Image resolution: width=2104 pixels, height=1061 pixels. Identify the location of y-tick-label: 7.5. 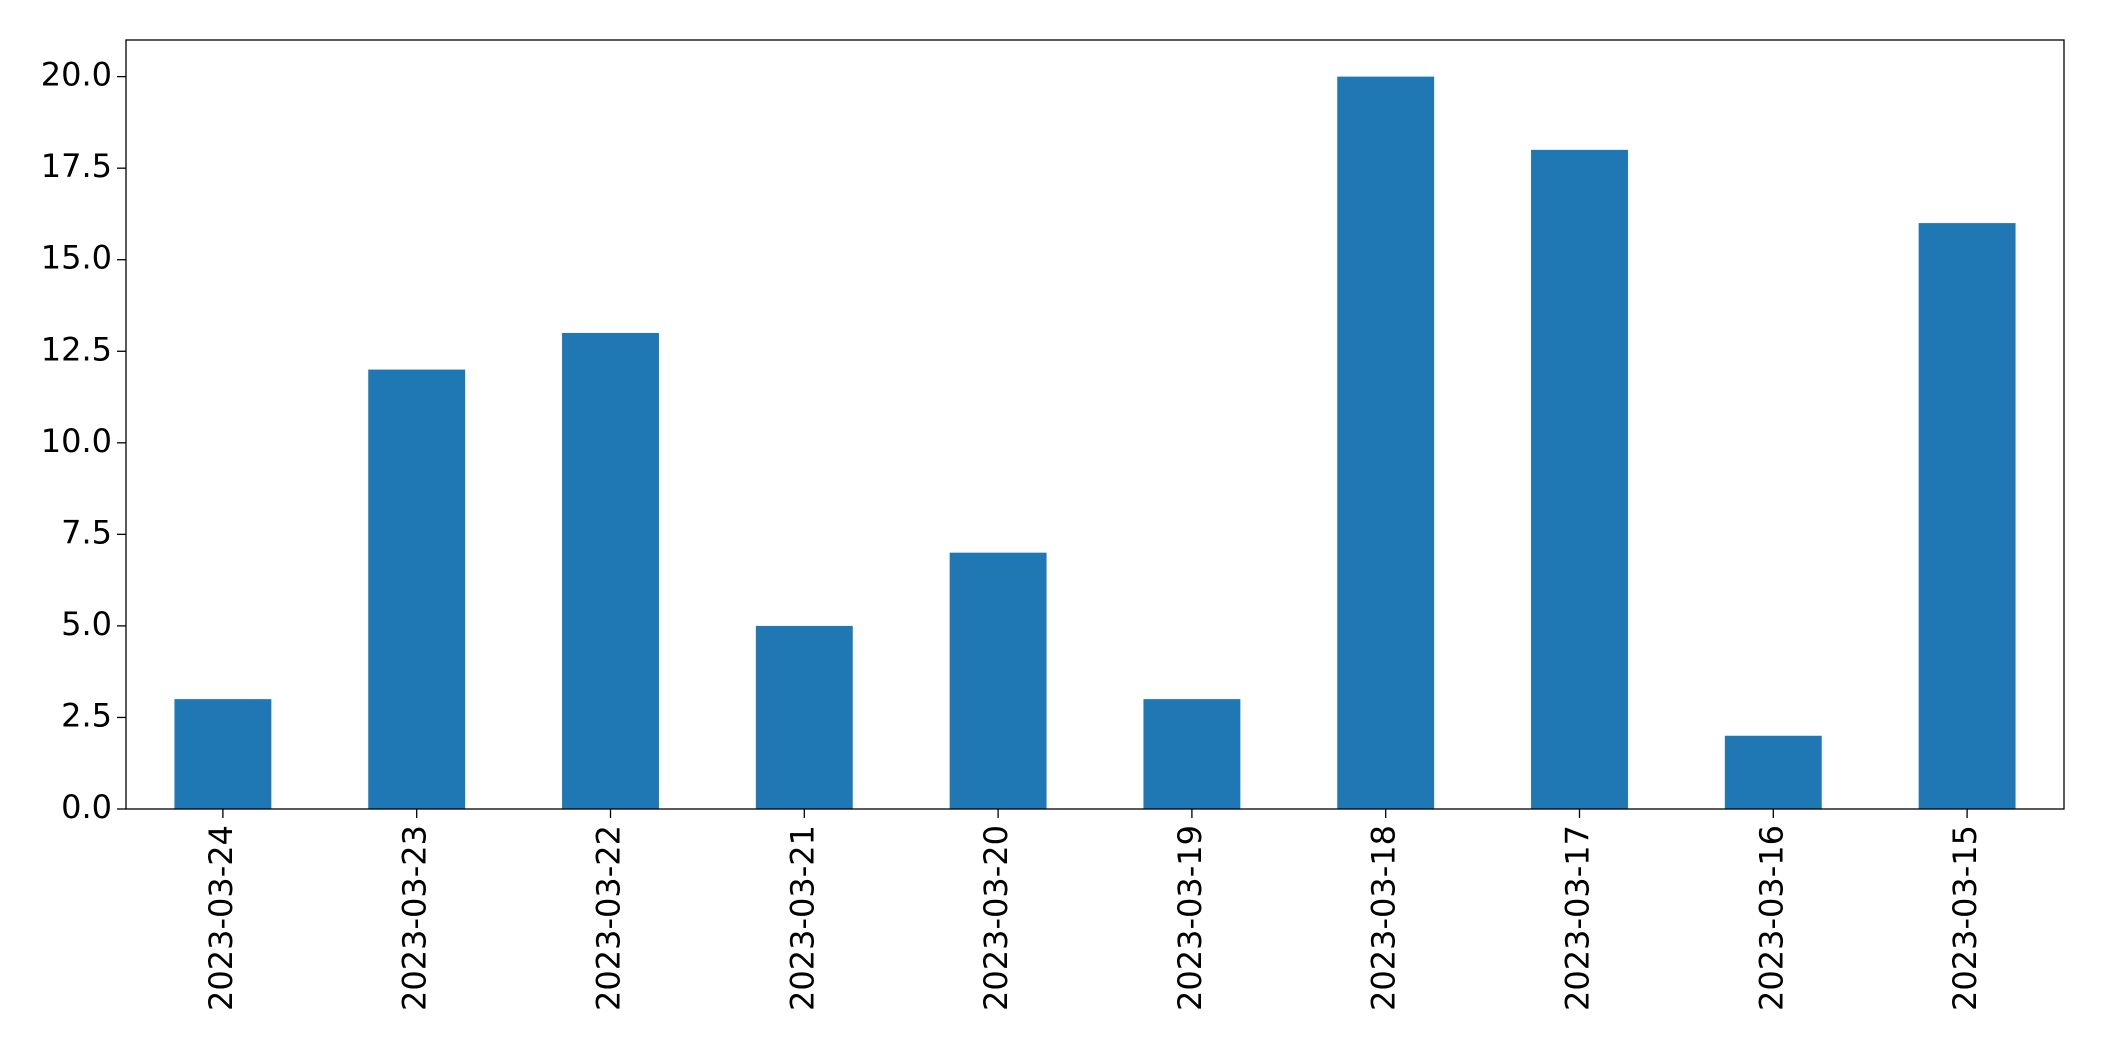
(86, 532).